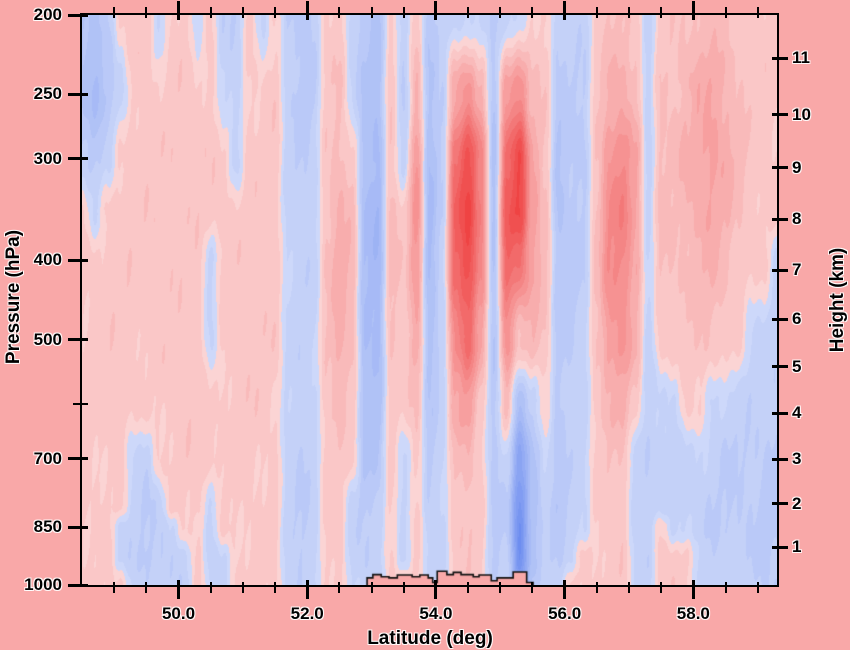 The height and width of the screenshot is (650, 850). I want to click on height-tick-label: 10, so click(801, 114).